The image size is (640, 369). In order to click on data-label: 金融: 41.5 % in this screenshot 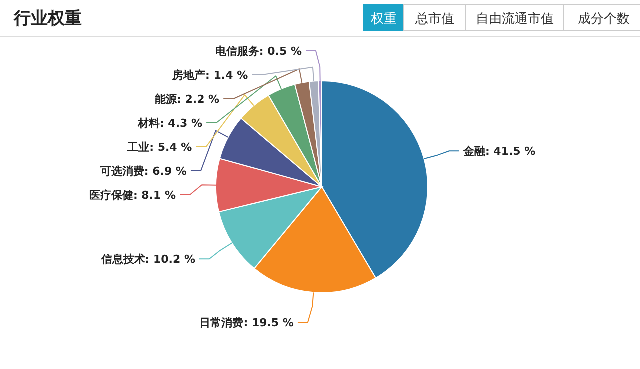, I will do `click(499, 151)`.